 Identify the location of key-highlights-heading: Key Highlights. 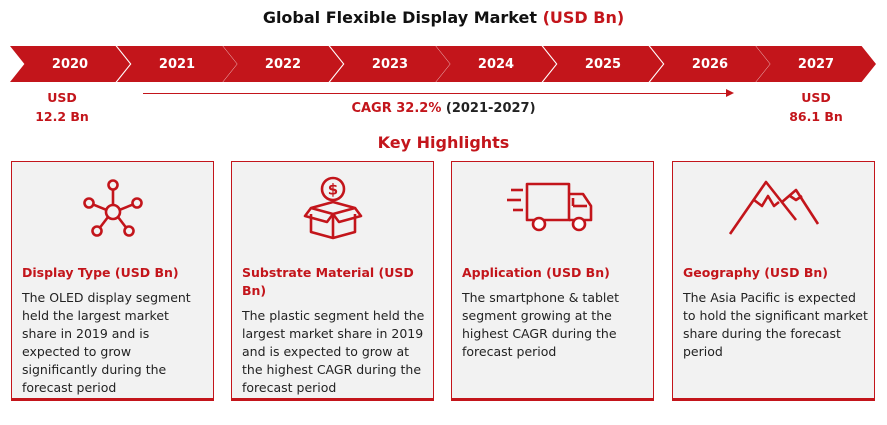
(443, 142).